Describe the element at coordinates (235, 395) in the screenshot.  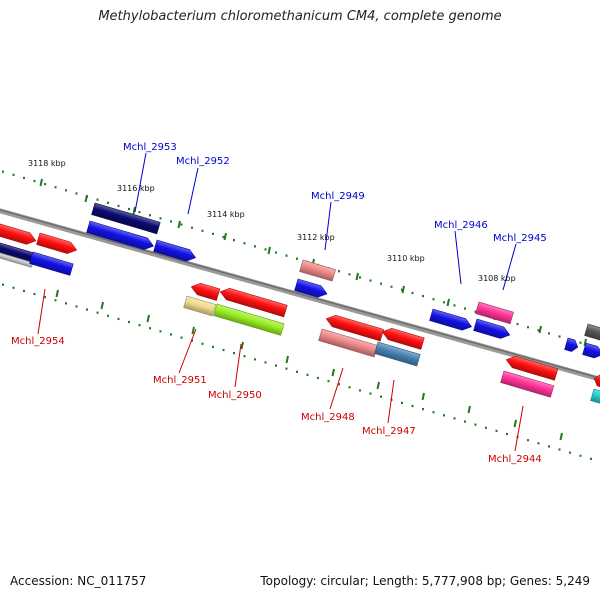
I see `gene-label: Mchl_2950` at that location.